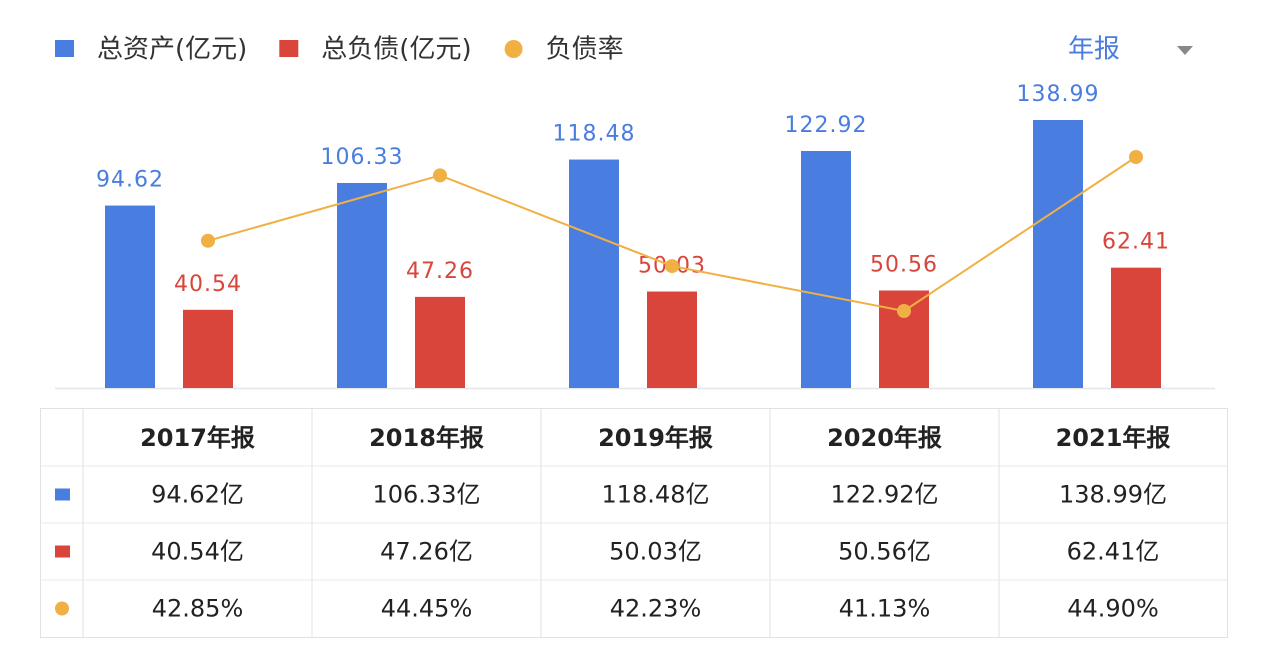 This screenshot has height=660, width=1269. I want to click on table-header: 2018年报, so click(426, 438).